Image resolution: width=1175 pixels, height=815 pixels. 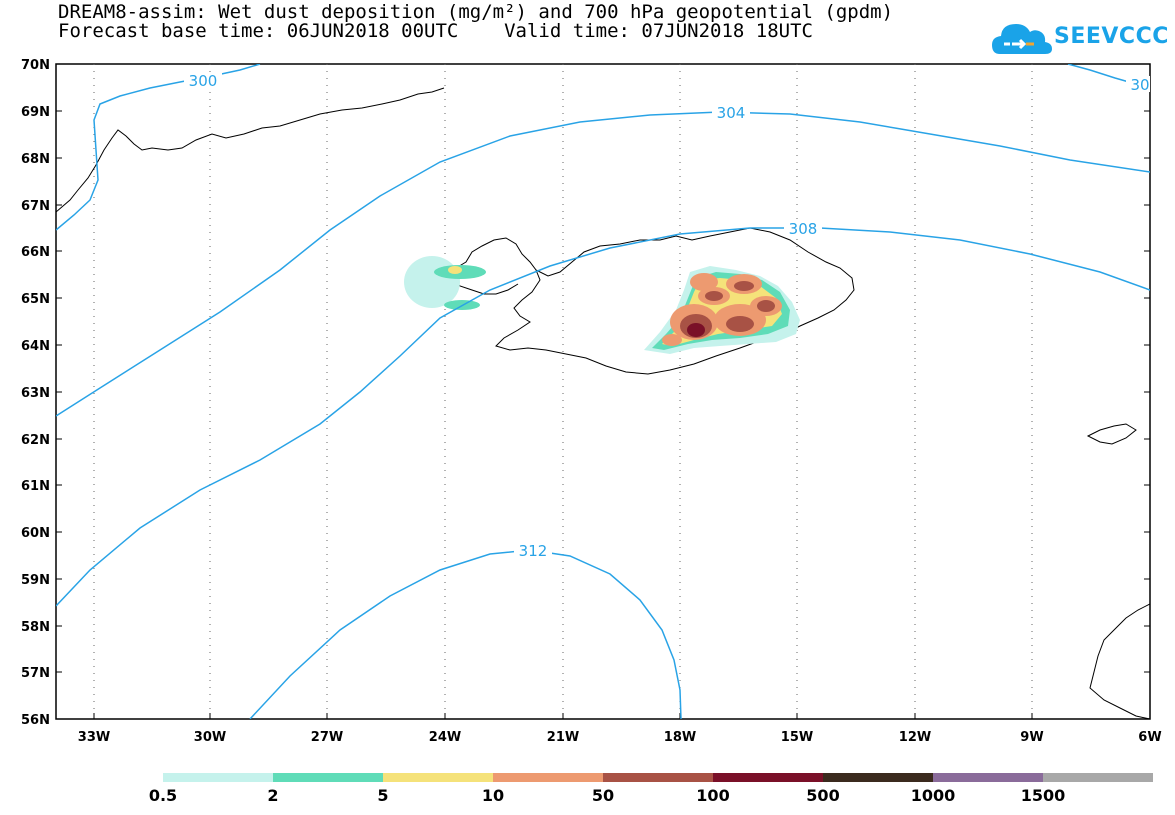 What do you see at coordinates (327, 737) in the screenshot?
I see `lon-label: 27W` at bounding box center [327, 737].